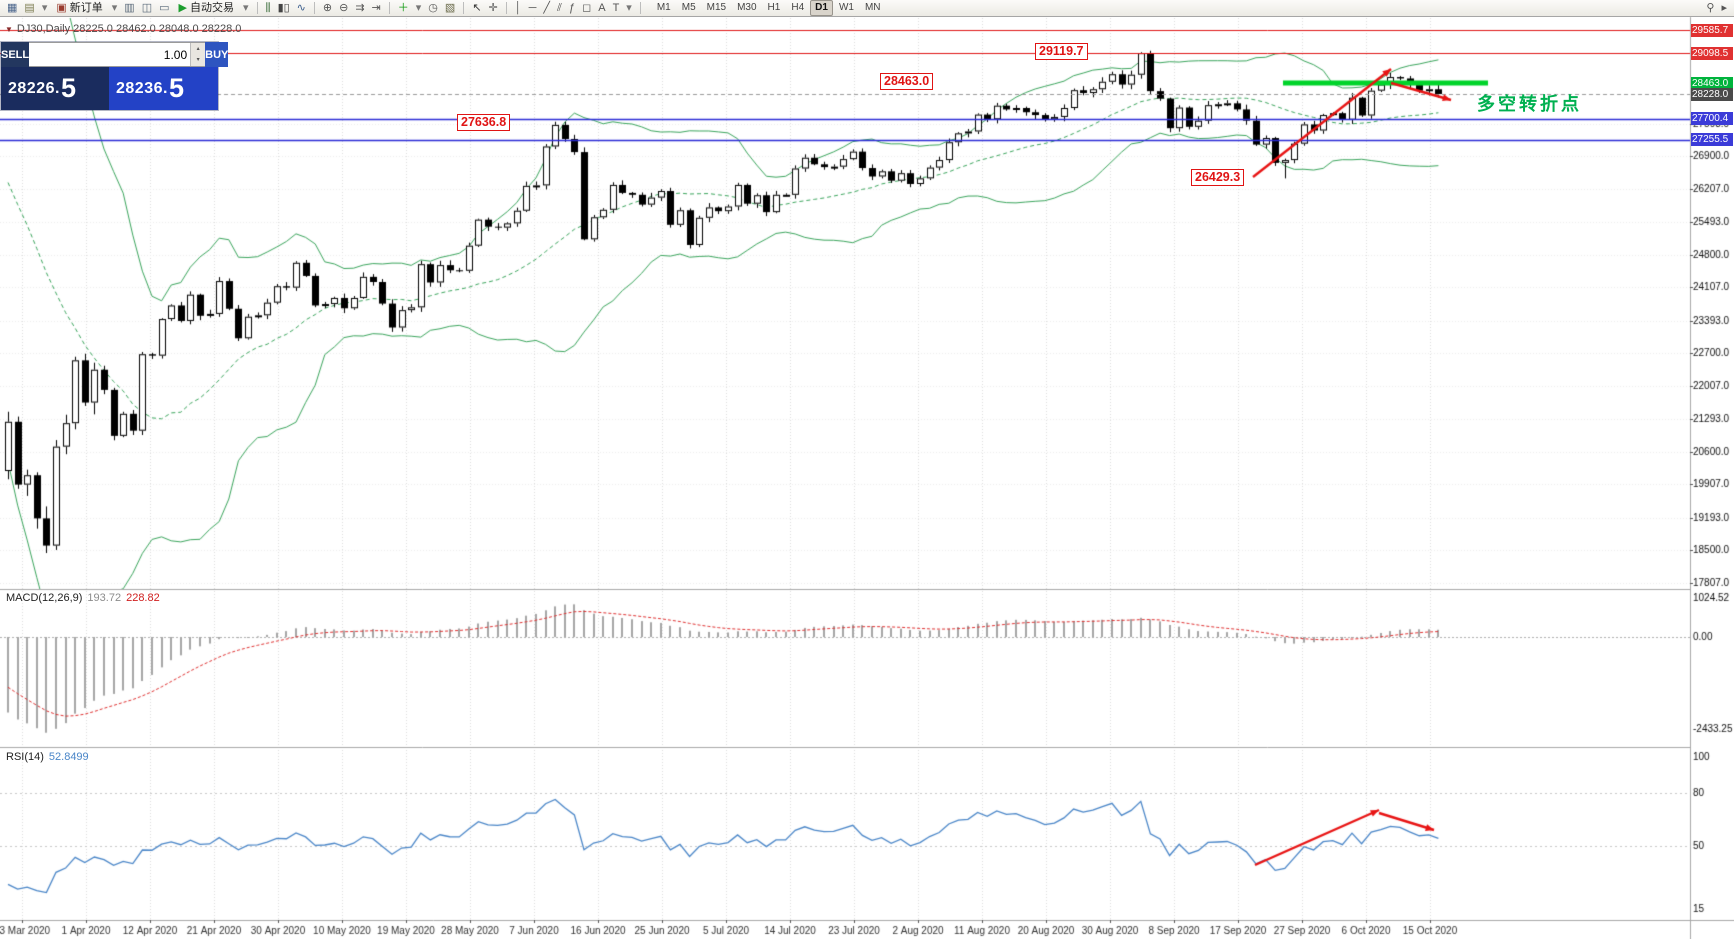 This screenshot has height=939, width=1734. What do you see at coordinates (774, 7) in the screenshot?
I see `timeframe-h1-button: H1` at bounding box center [774, 7].